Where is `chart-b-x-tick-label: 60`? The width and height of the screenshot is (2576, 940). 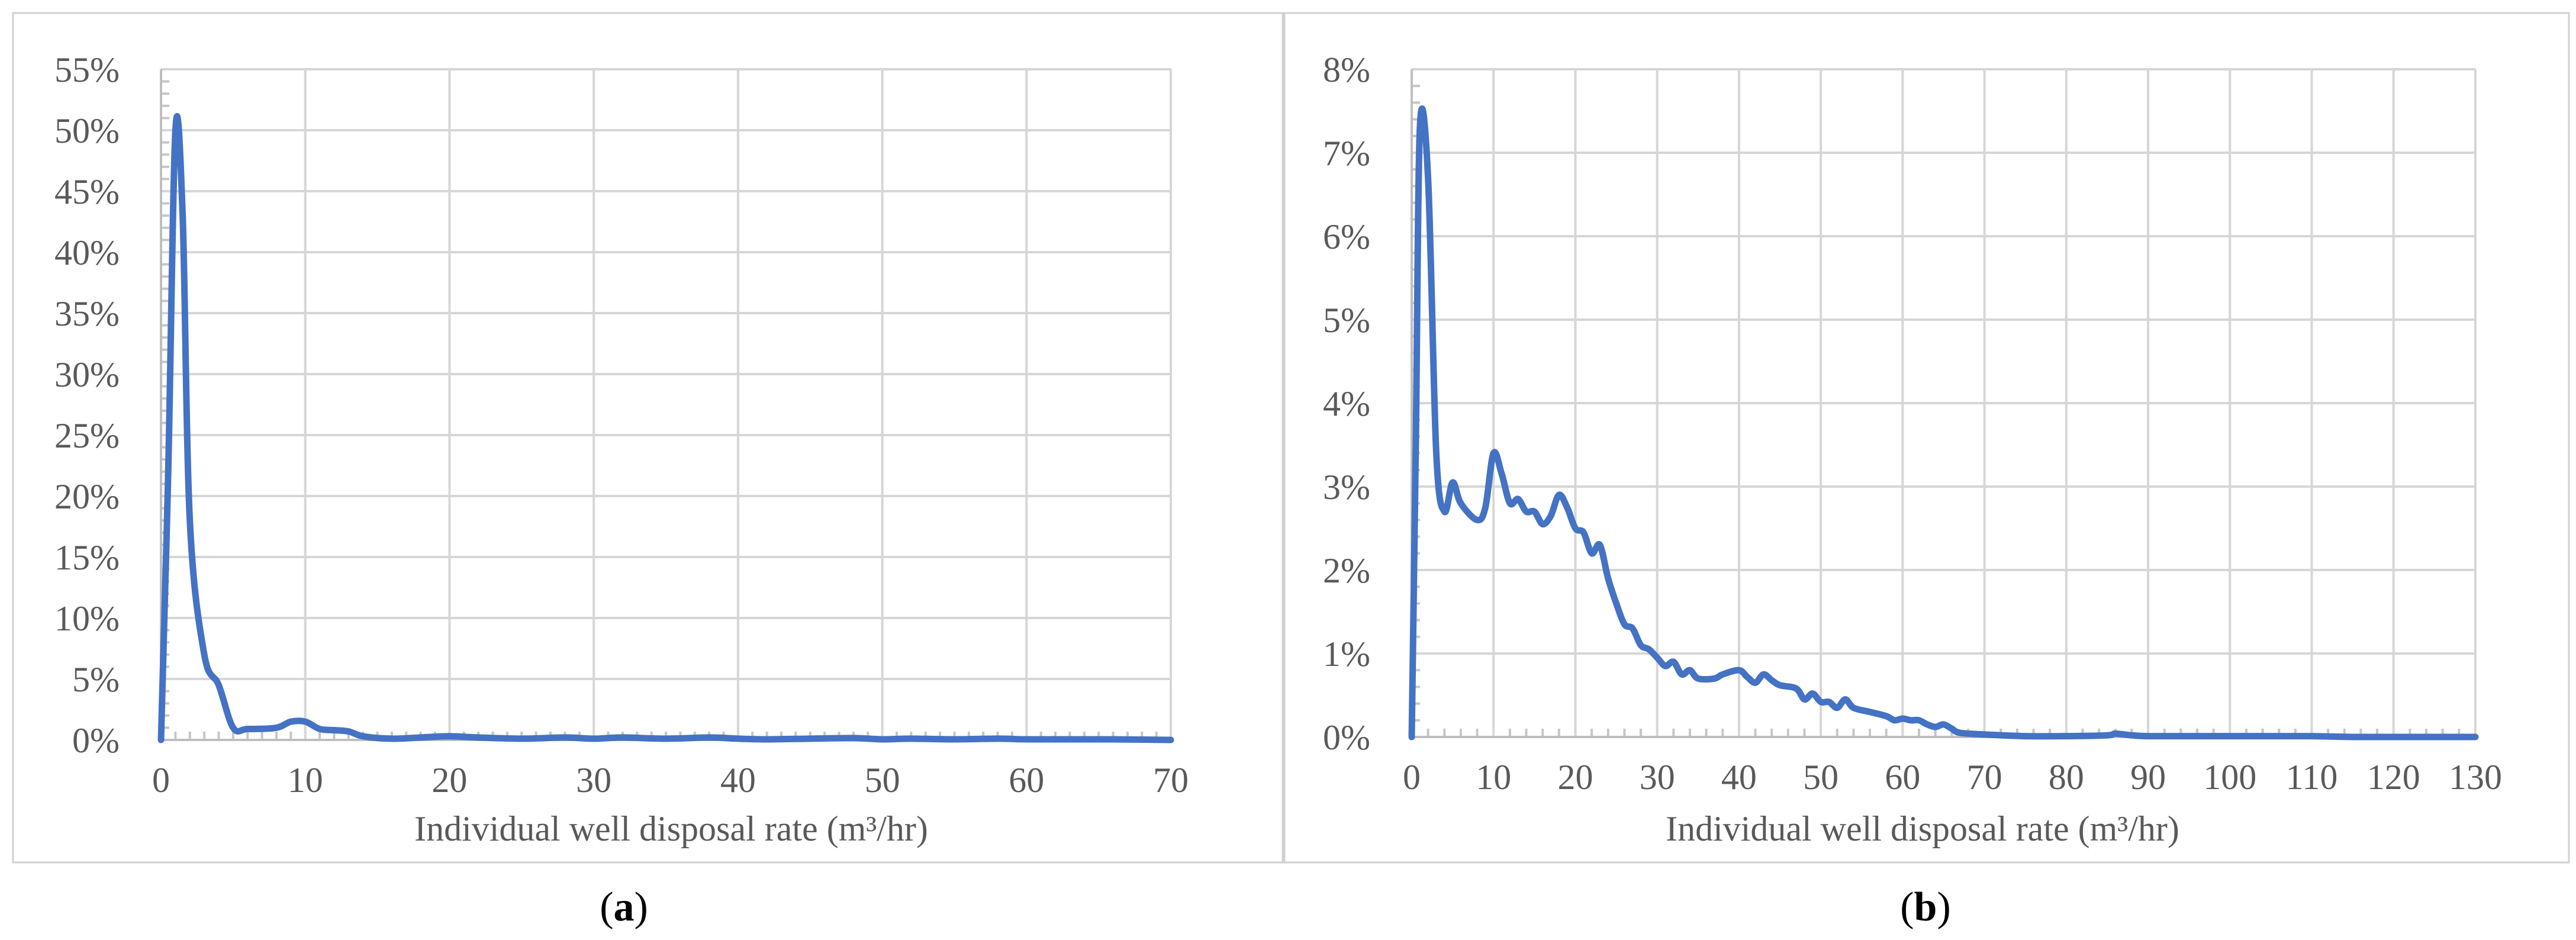
chart-b-x-tick-label: 60 is located at coordinates (1903, 777).